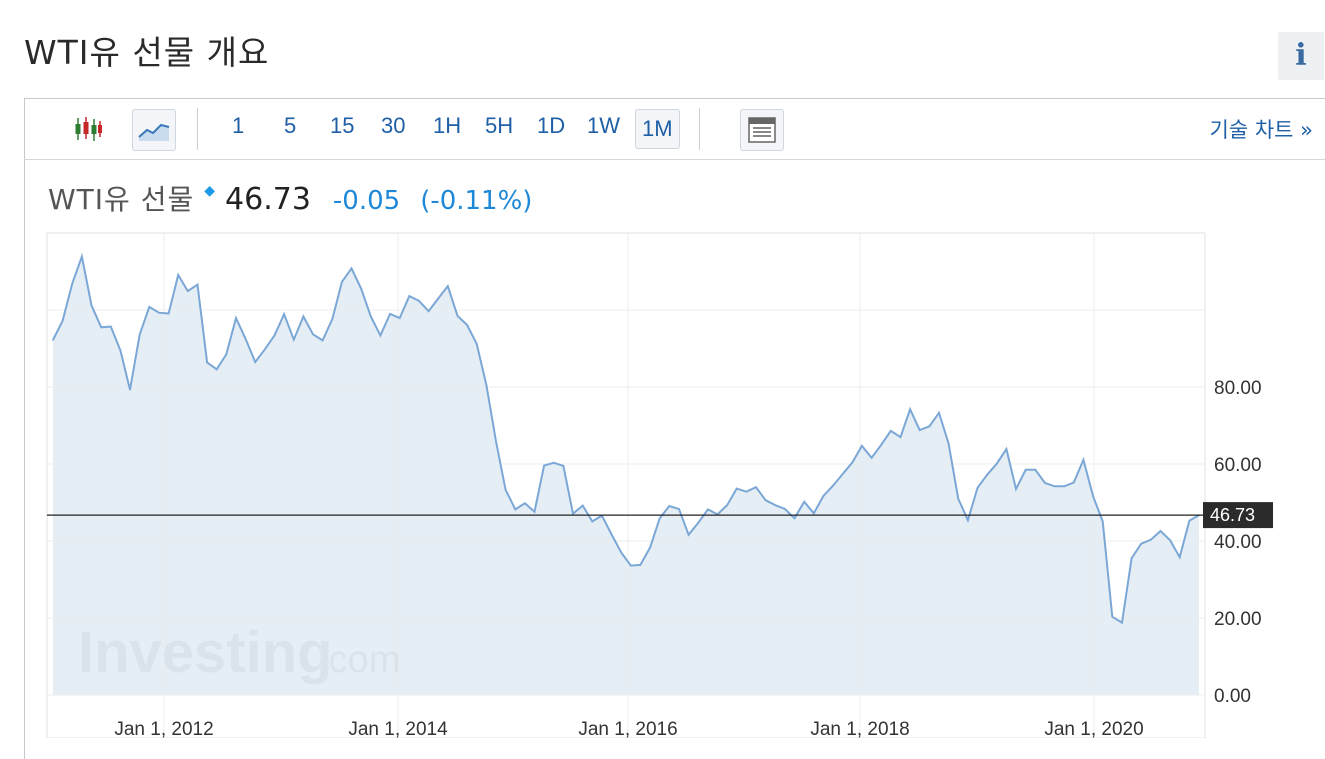  Describe the element at coordinates (499, 125) in the screenshot. I see `interval-5h: 5H` at that location.